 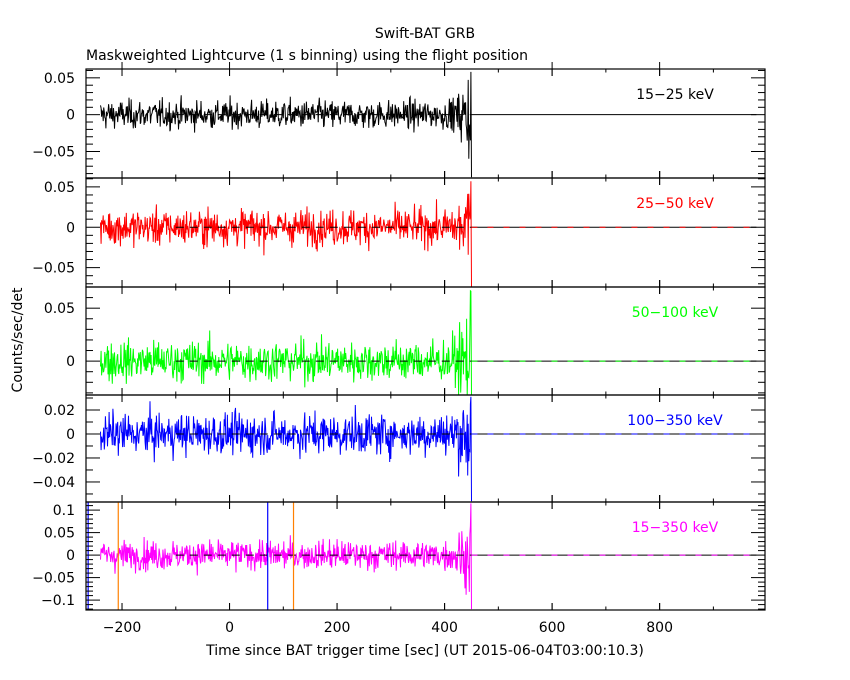 What do you see at coordinates (659, 628) in the screenshot?
I see `x-tick-label: 800` at bounding box center [659, 628].